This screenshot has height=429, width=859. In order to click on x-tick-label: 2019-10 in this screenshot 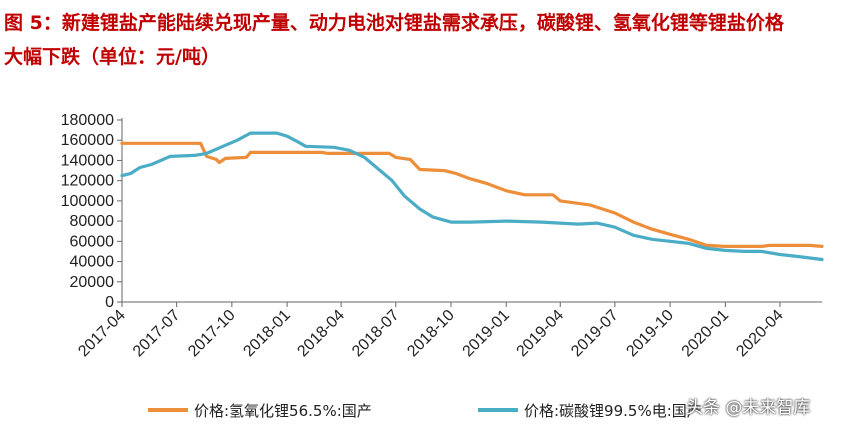, I will do `click(650, 334)`.